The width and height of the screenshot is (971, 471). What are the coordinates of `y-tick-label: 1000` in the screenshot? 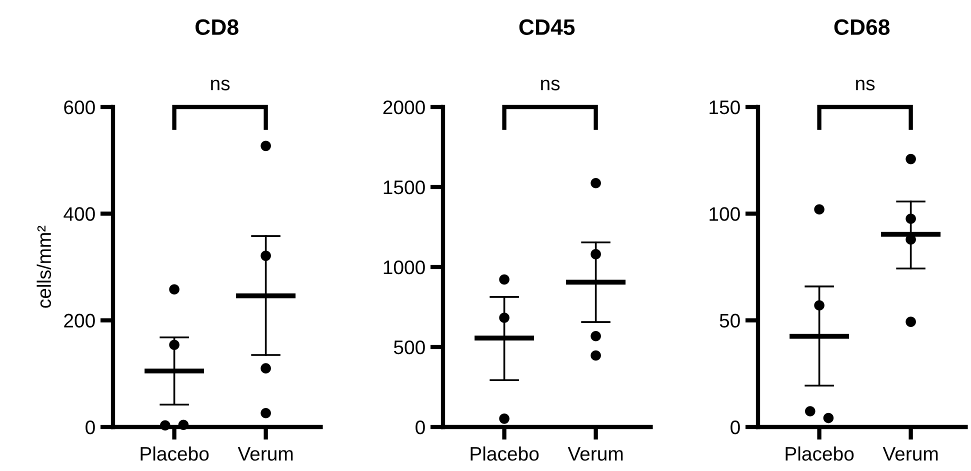 It's located at (404, 267).